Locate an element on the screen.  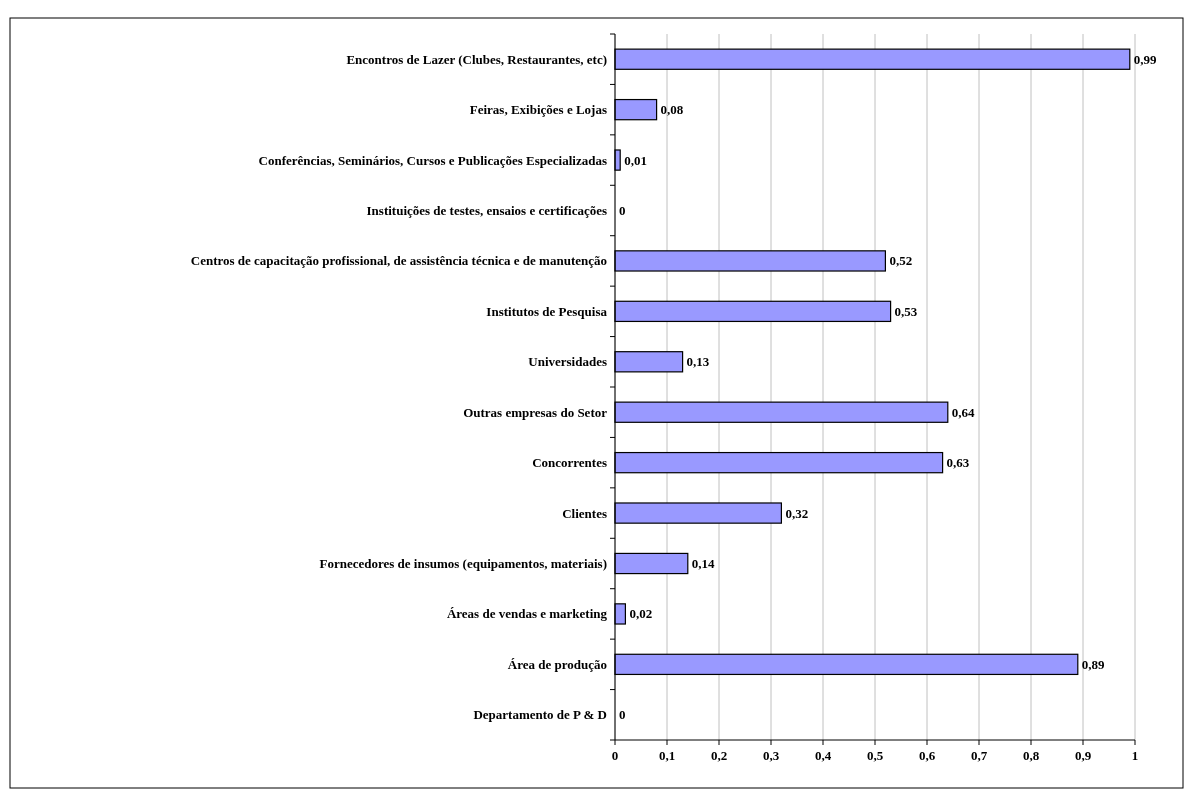
x-tick-label: 0,6 is located at coordinates (927, 755).